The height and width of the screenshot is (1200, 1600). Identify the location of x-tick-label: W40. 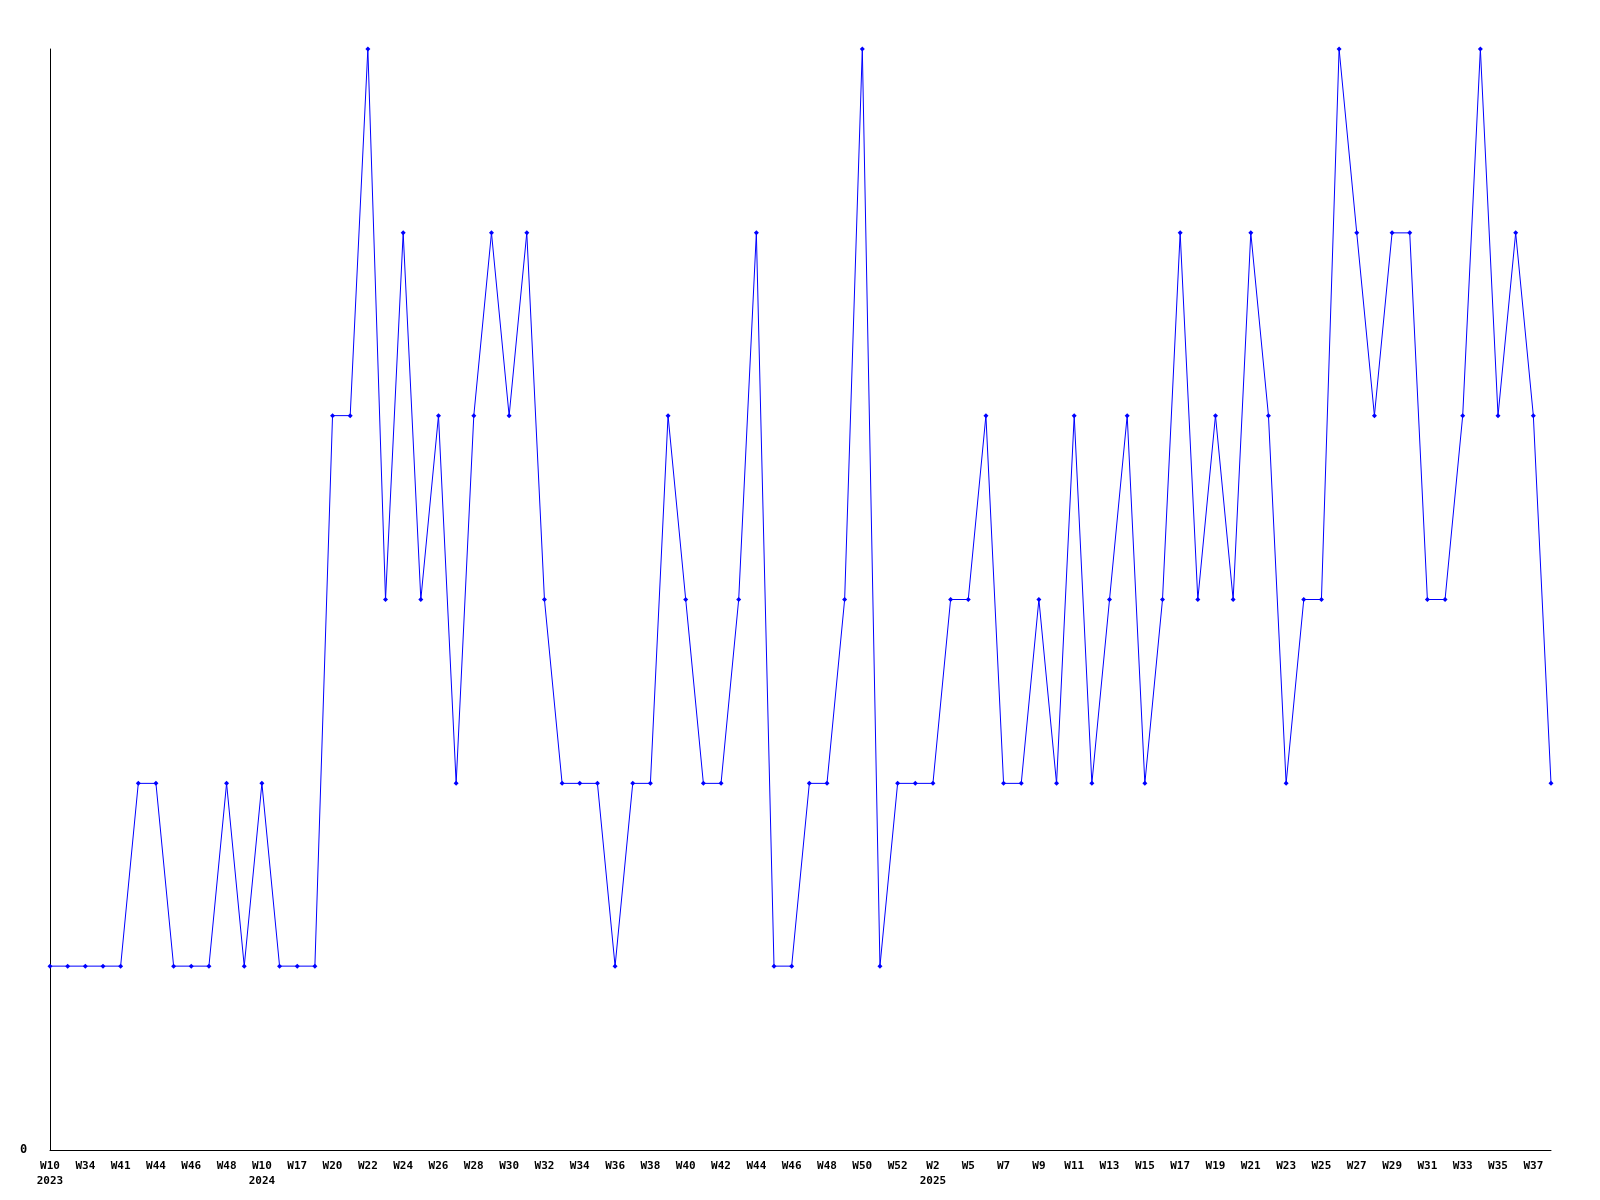
(685, 1165).